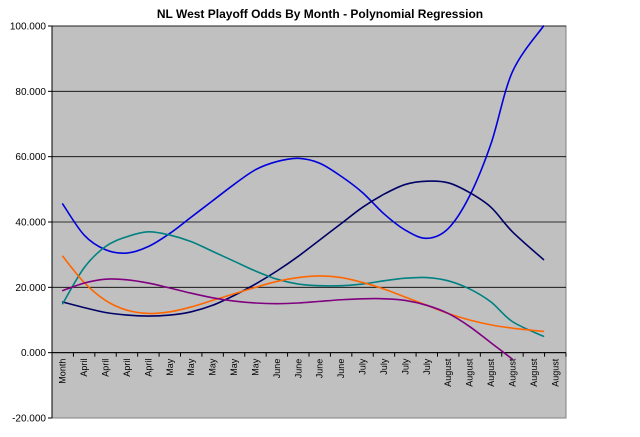 The width and height of the screenshot is (640, 437). Describe the element at coordinates (30, 288) in the screenshot. I see `y-tick-label: 20.000` at that location.